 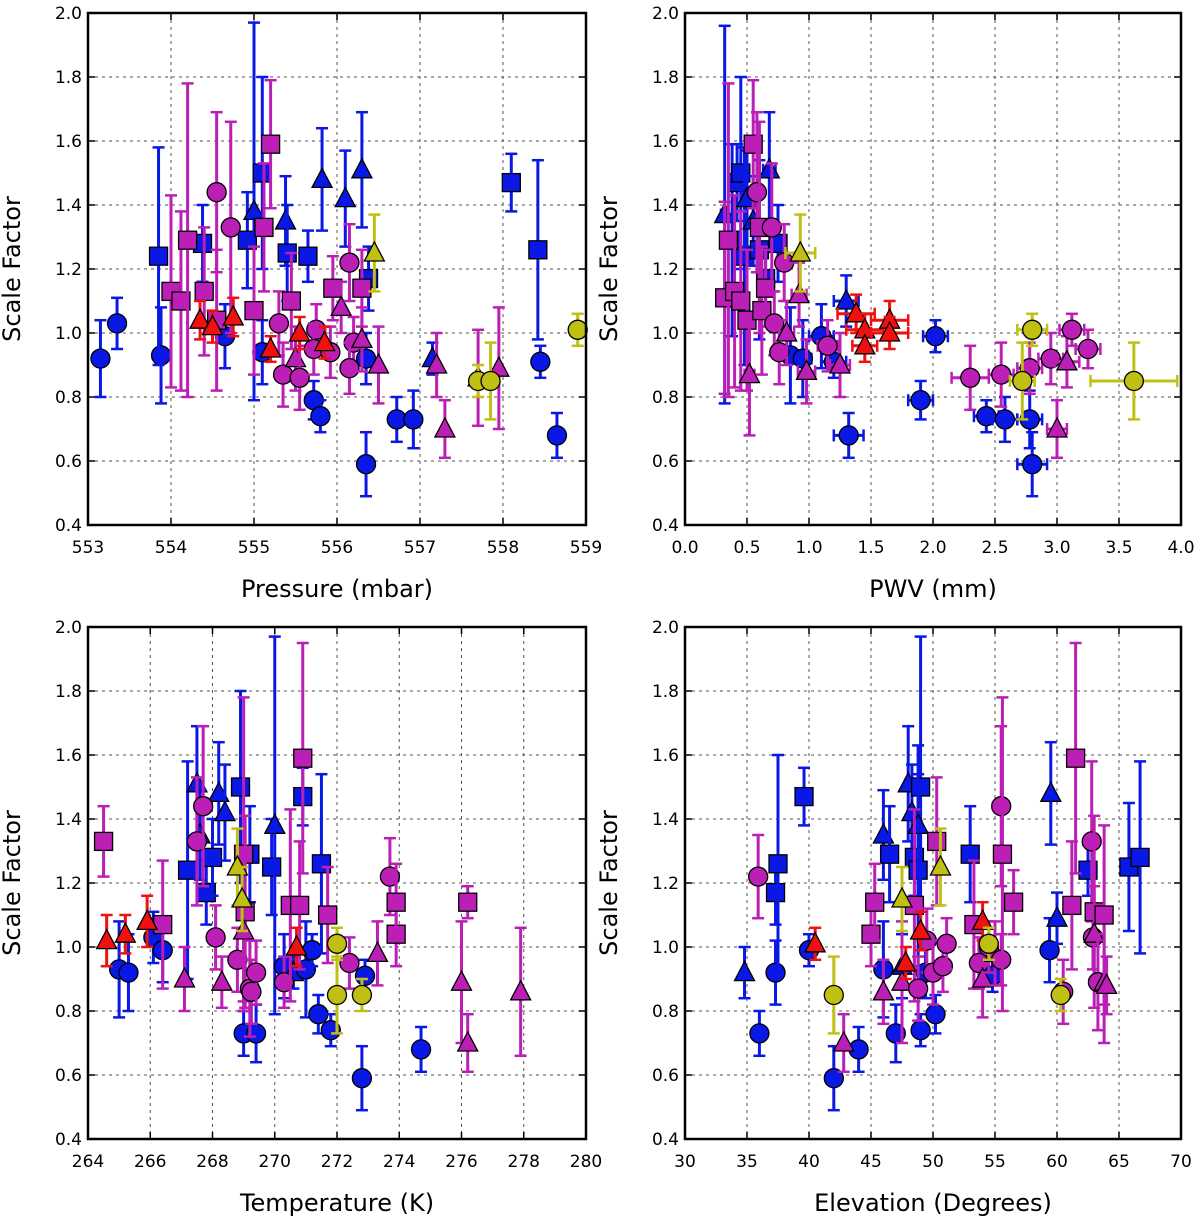 I want to click on x-tick-label: 55, so click(x=995, y=1162).